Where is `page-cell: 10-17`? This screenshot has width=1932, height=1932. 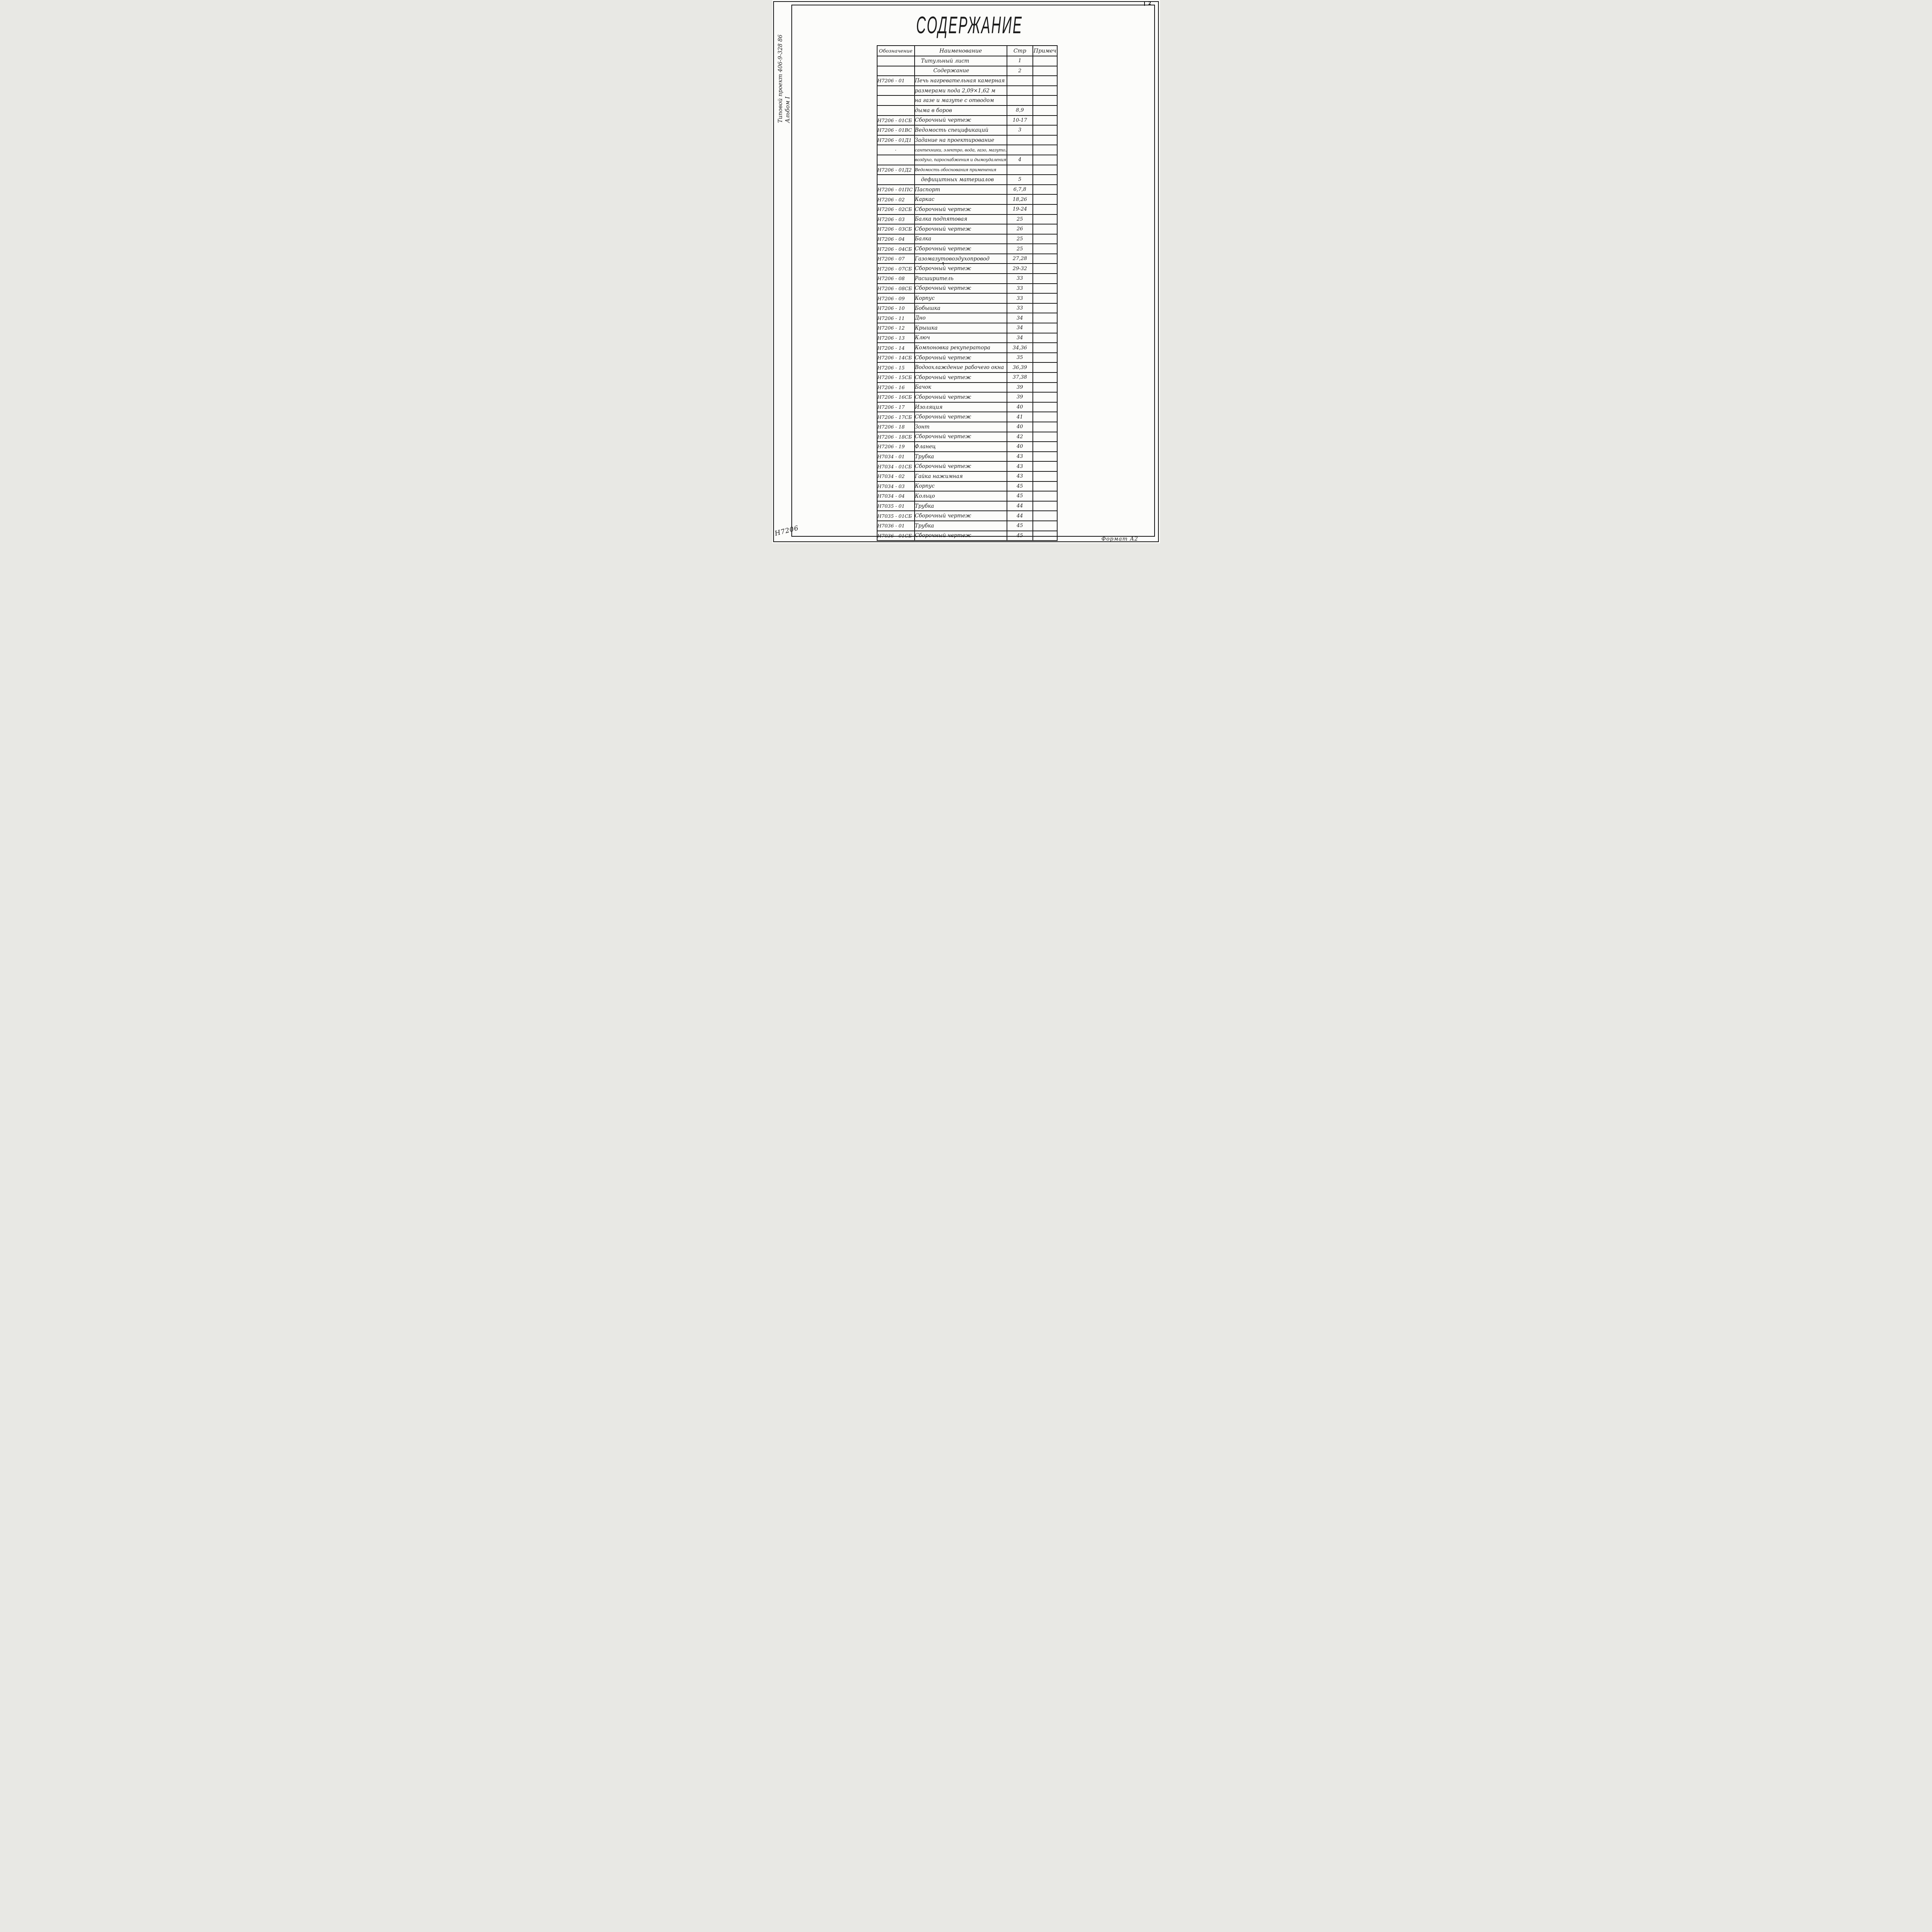
page-cell: 10-17 is located at coordinates (1020, 120).